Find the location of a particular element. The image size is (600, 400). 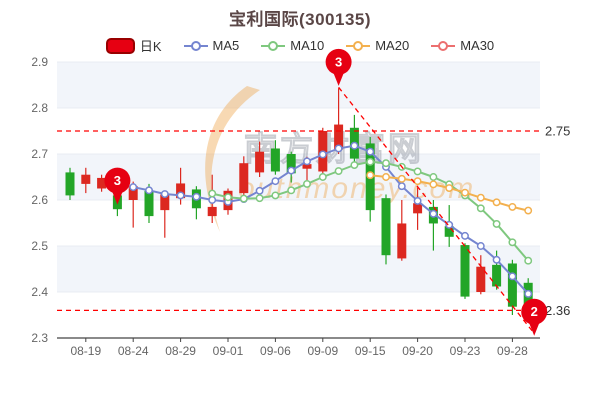

legend-label: 日K is located at coordinates (150, 46).